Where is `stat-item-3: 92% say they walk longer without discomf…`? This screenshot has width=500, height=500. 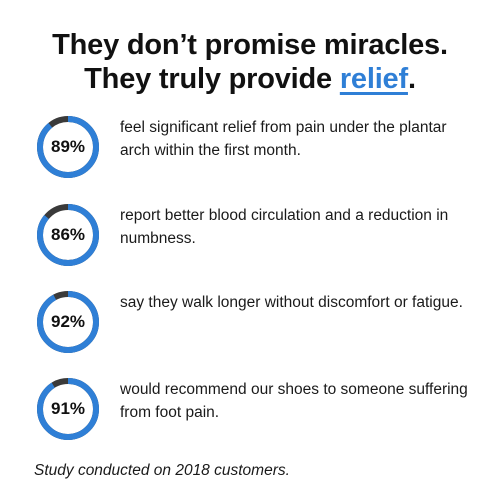 stat-item-3: 92% say they walk longer without discomf… is located at coordinates (256, 322).